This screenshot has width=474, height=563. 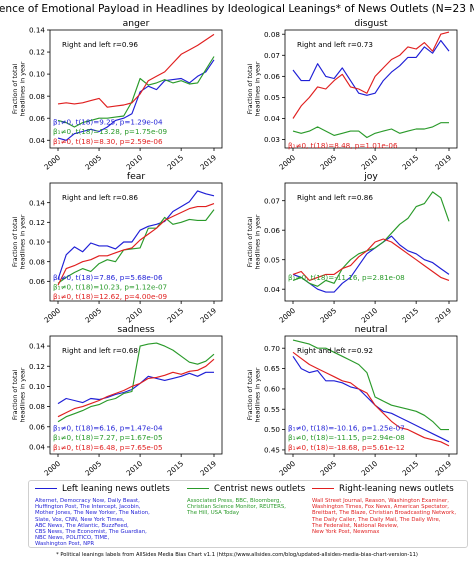 I want to click on y-tick-label: 0.12, so click(x=37, y=52).